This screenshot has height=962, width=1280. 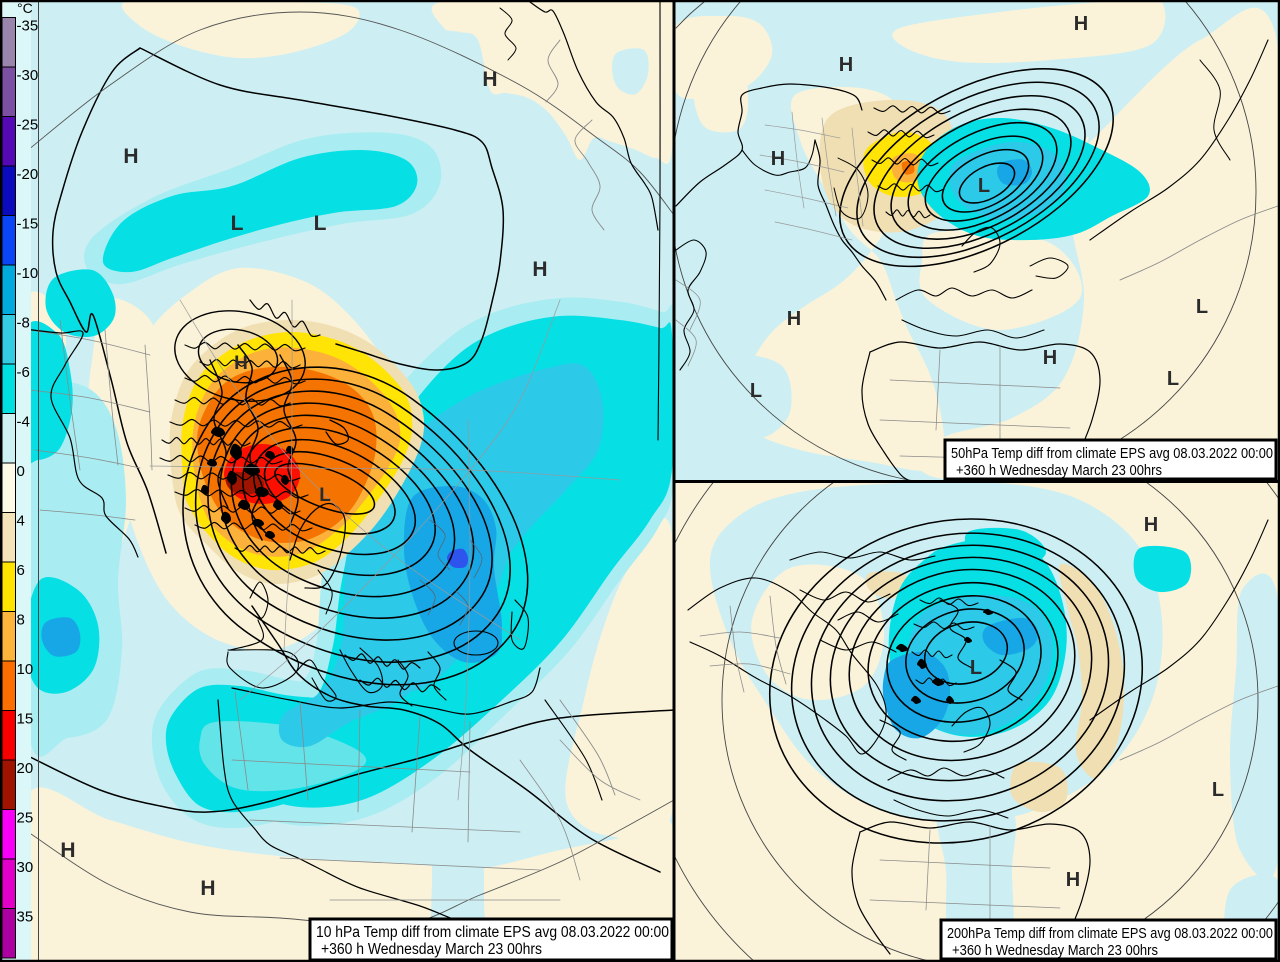 What do you see at coordinates (21, 471) in the screenshot?
I see `svg-text: 0` at bounding box center [21, 471].